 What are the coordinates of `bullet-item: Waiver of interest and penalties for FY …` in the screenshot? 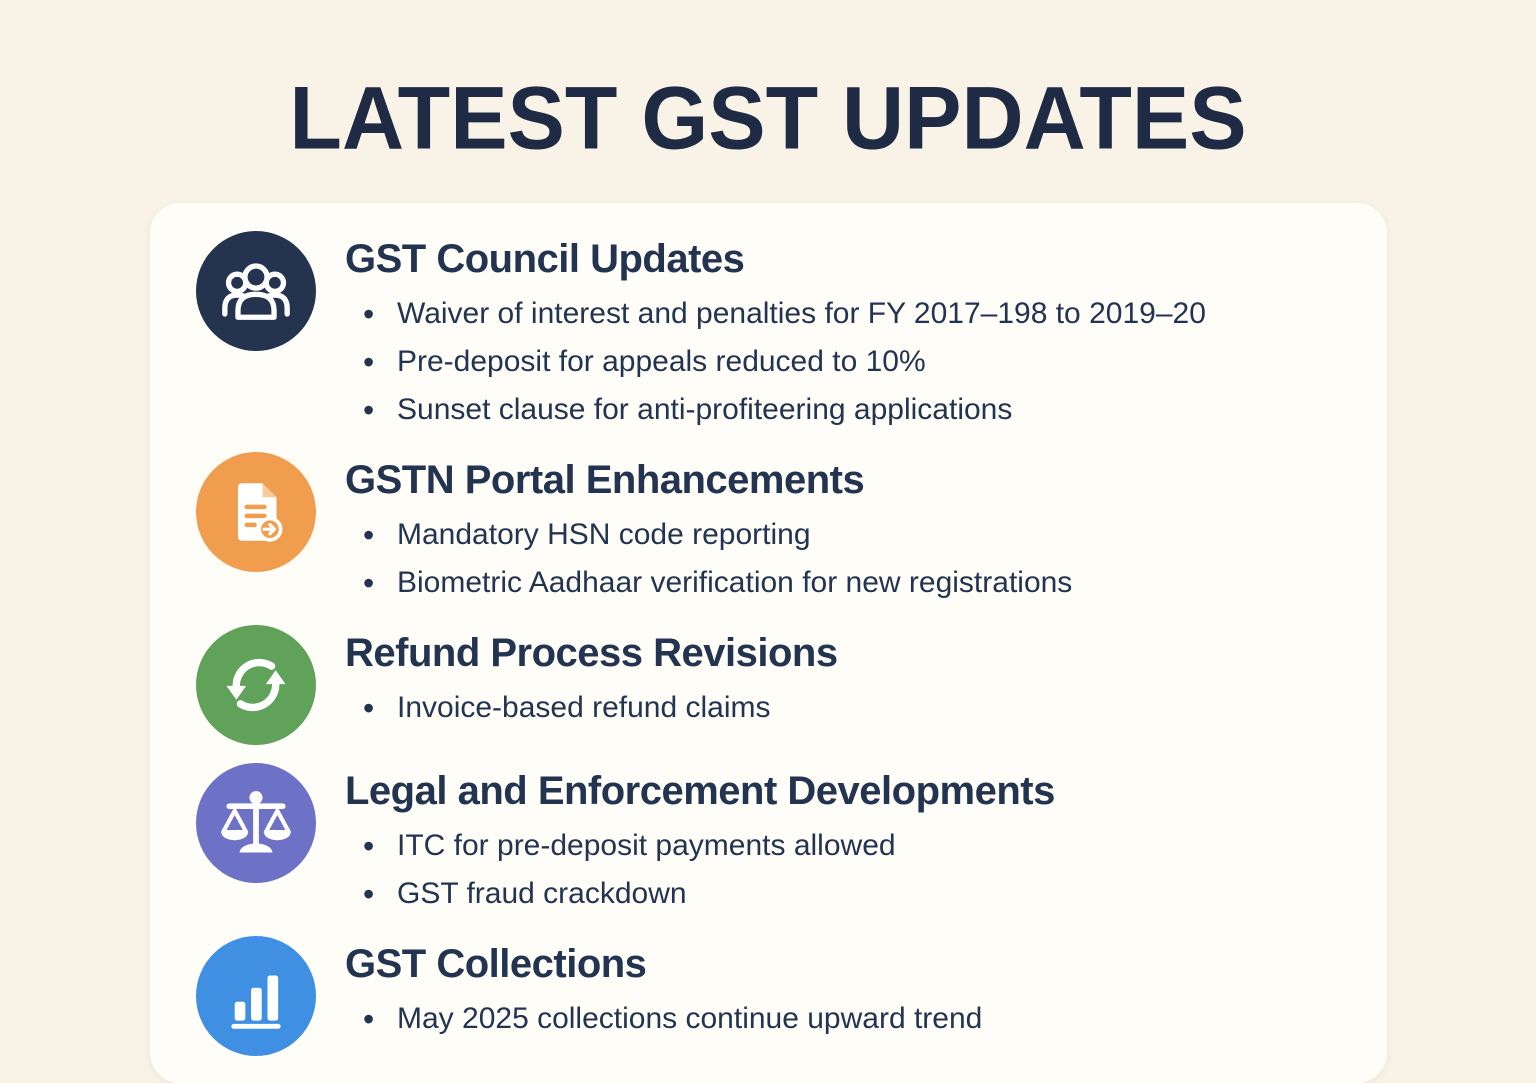 It's located at (784, 314).